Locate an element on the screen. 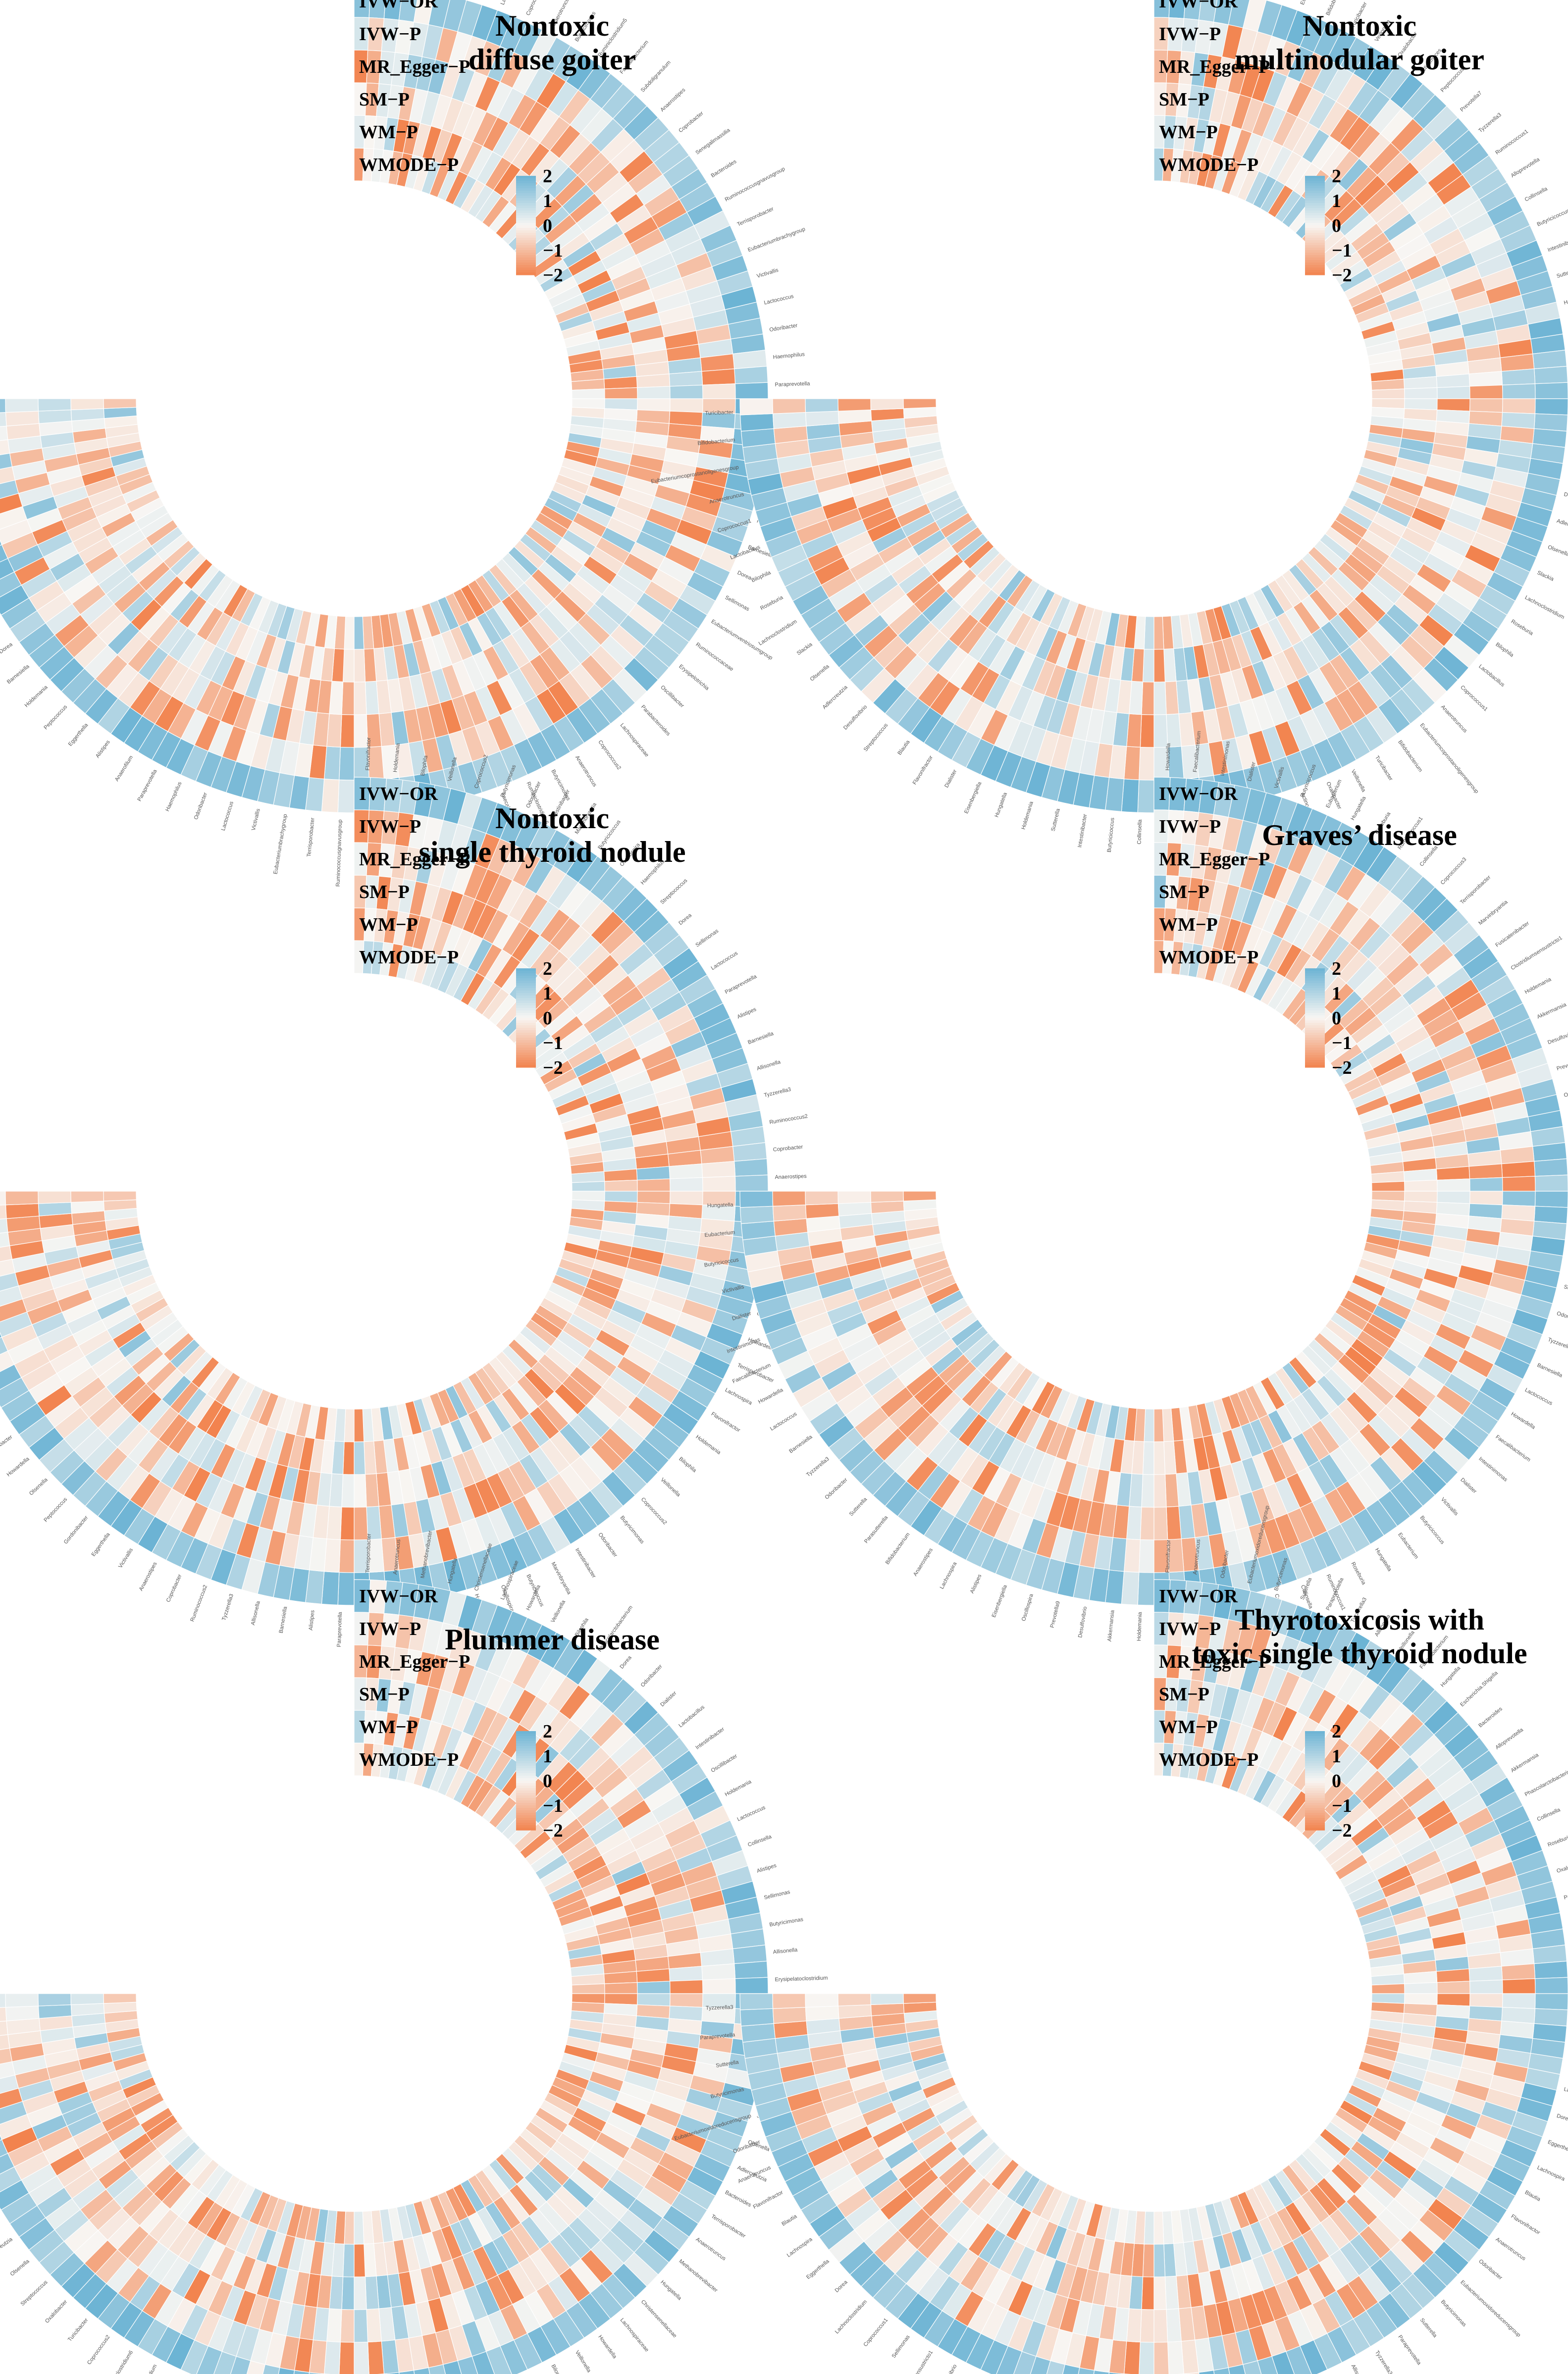 The width and height of the screenshot is (1568, 2374). track-mr_eggerp is located at coordinates (354, 399).